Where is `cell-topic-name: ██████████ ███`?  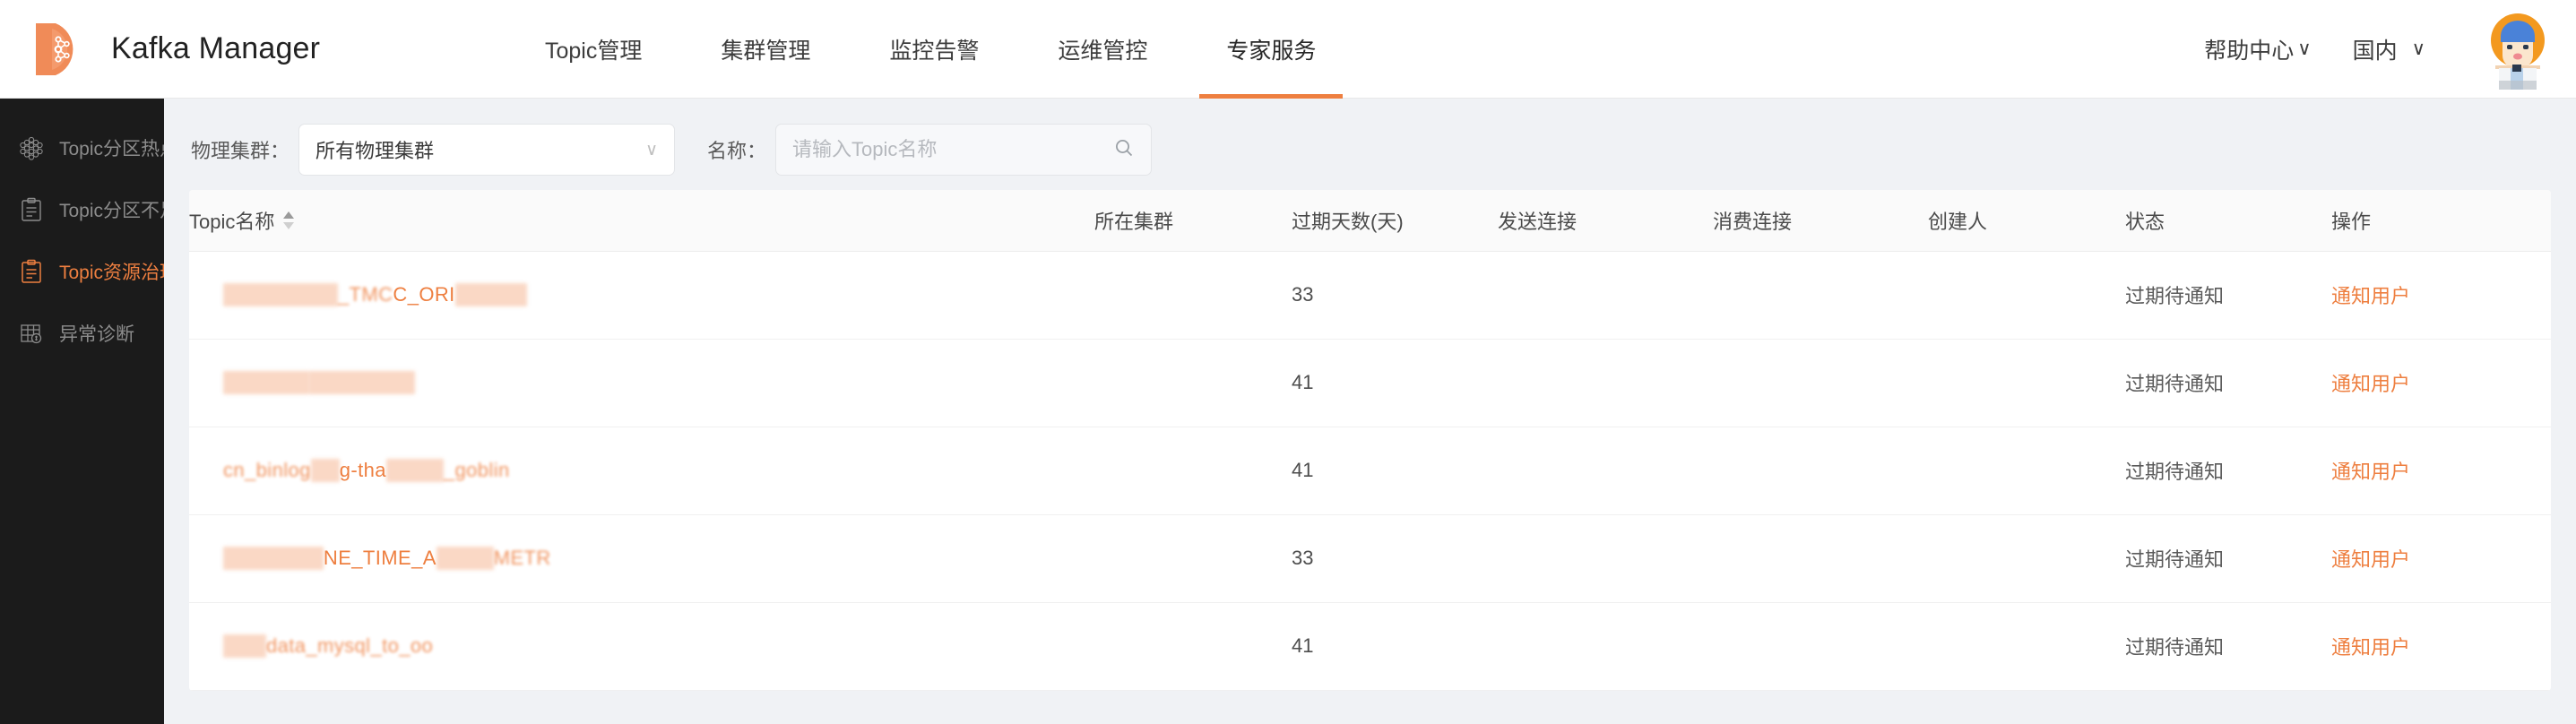 cell-topic-name: ██████████ ███ is located at coordinates (467, 383).